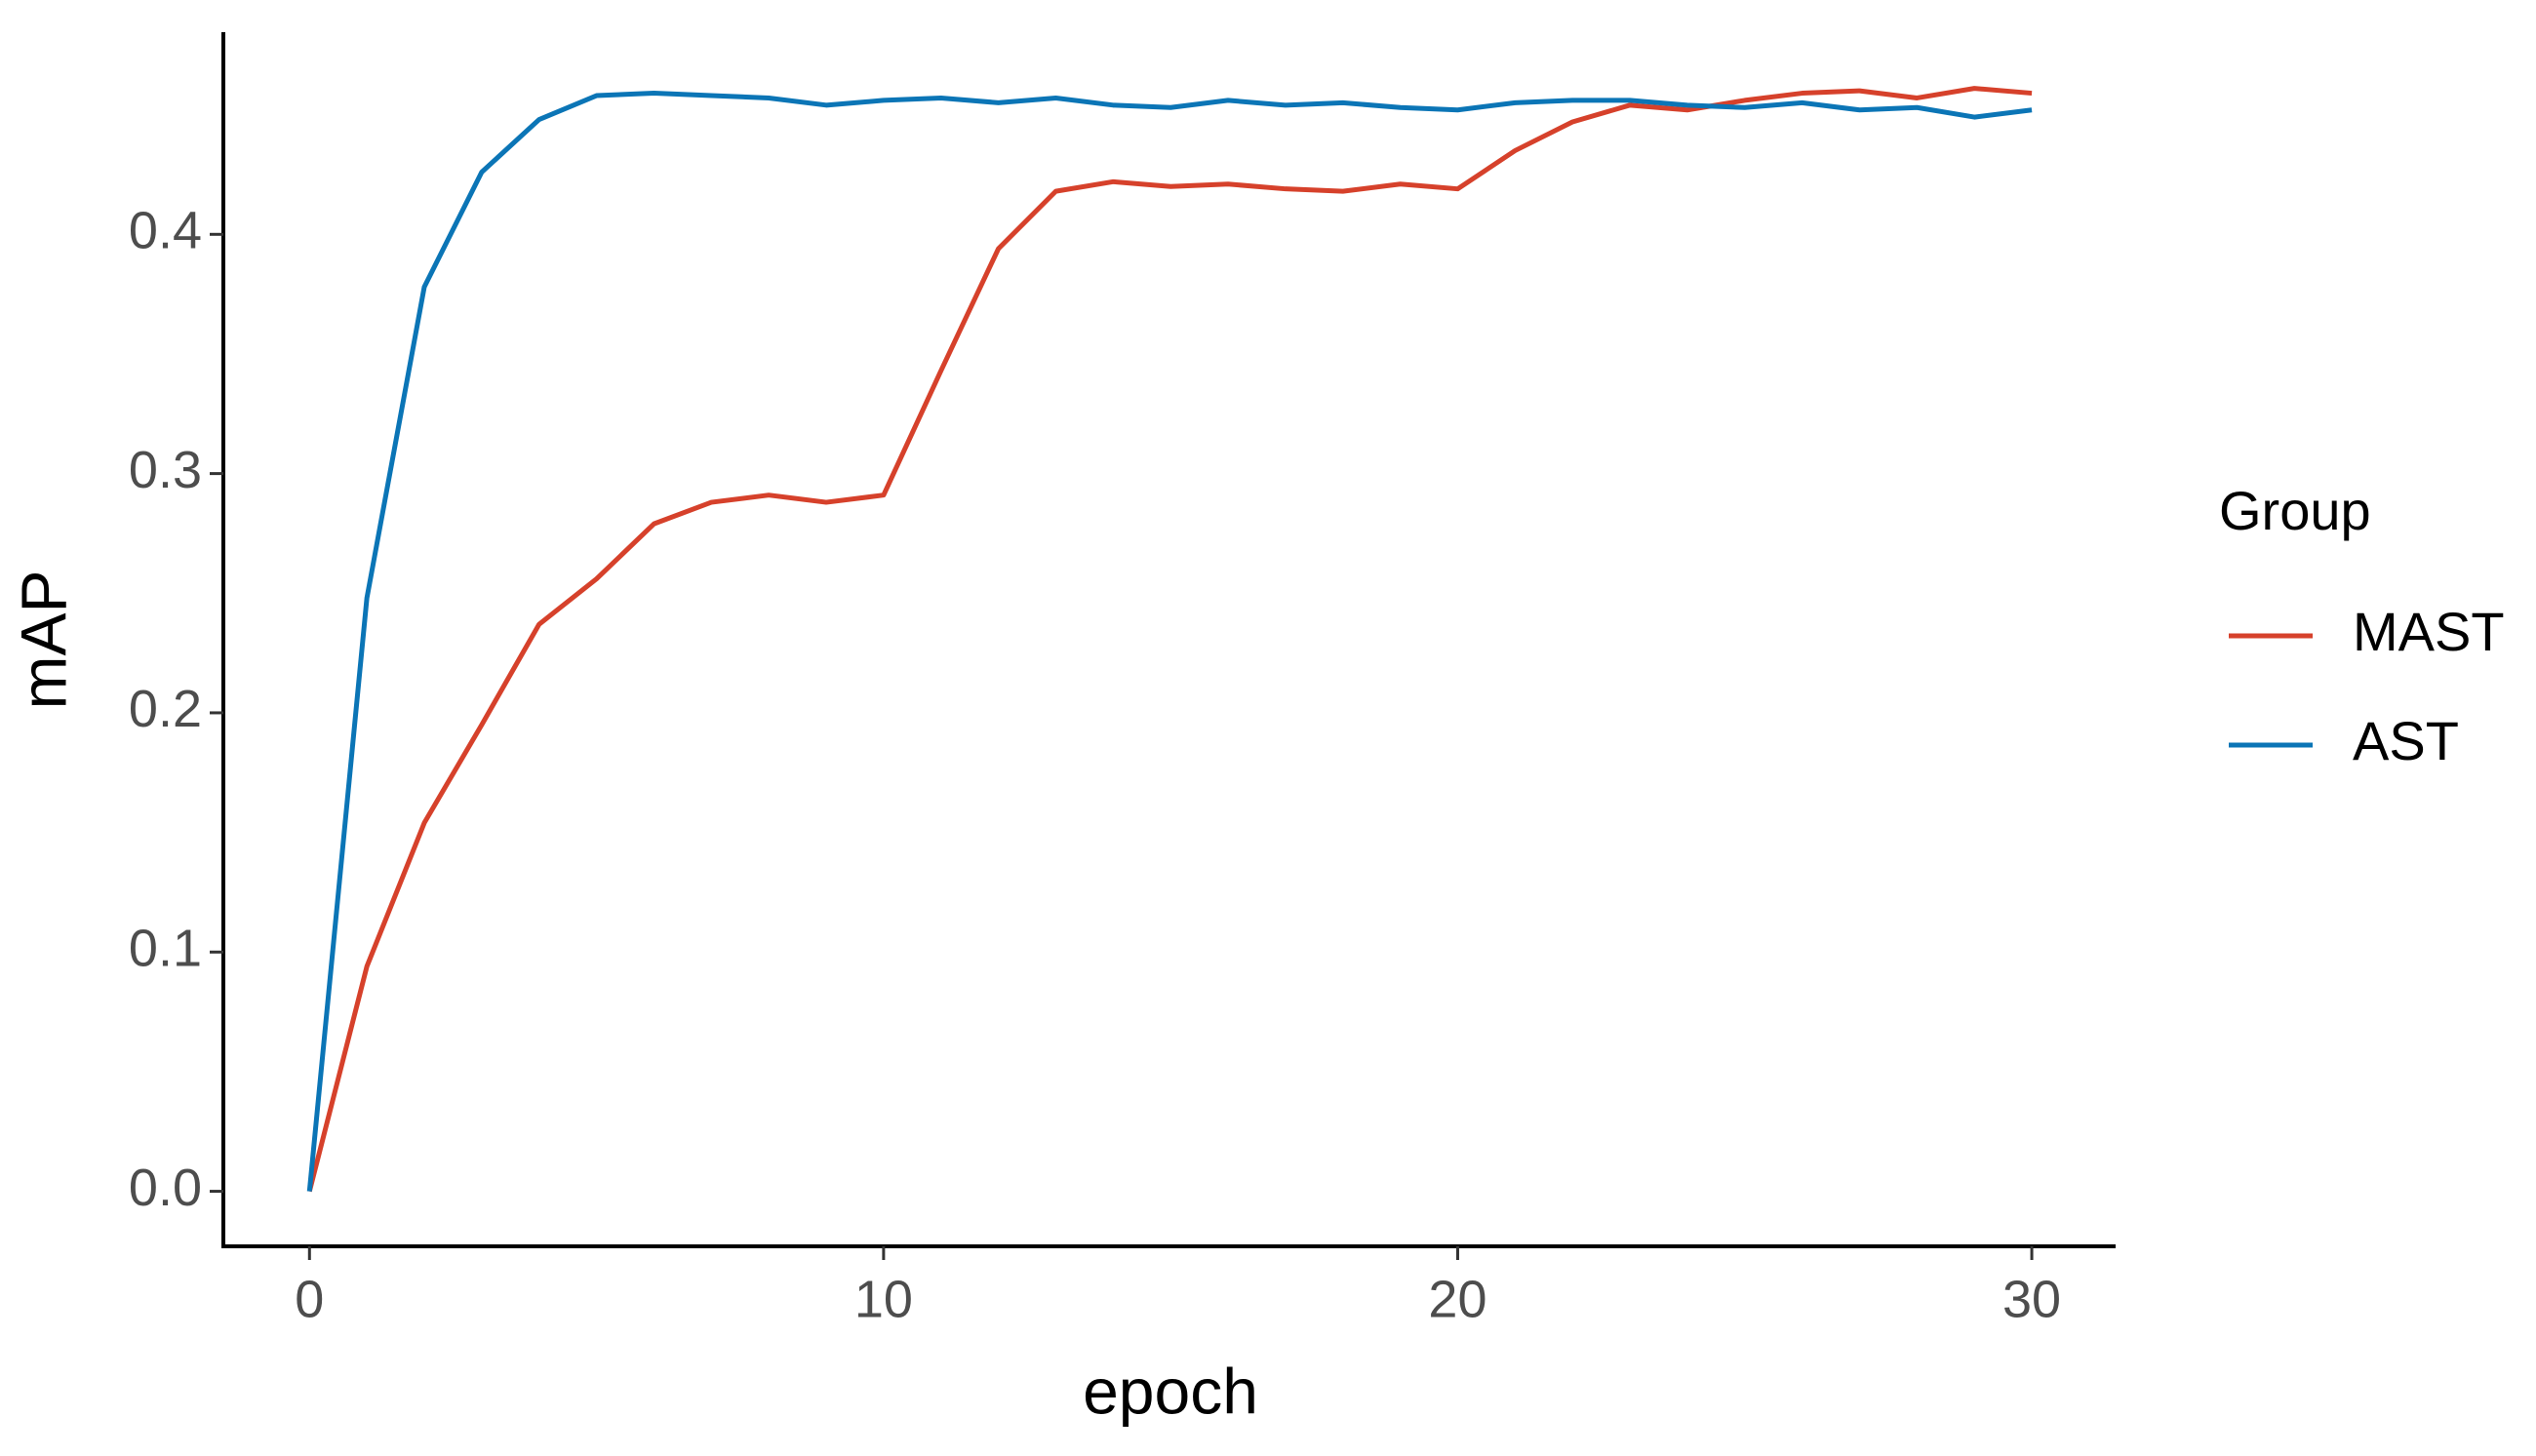 This screenshot has height=1456, width=2536. What do you see at coordinates (2032, 1299) in the screenshot?
I see `x-tick-label: 30` at bounding box center [2032, 1299].